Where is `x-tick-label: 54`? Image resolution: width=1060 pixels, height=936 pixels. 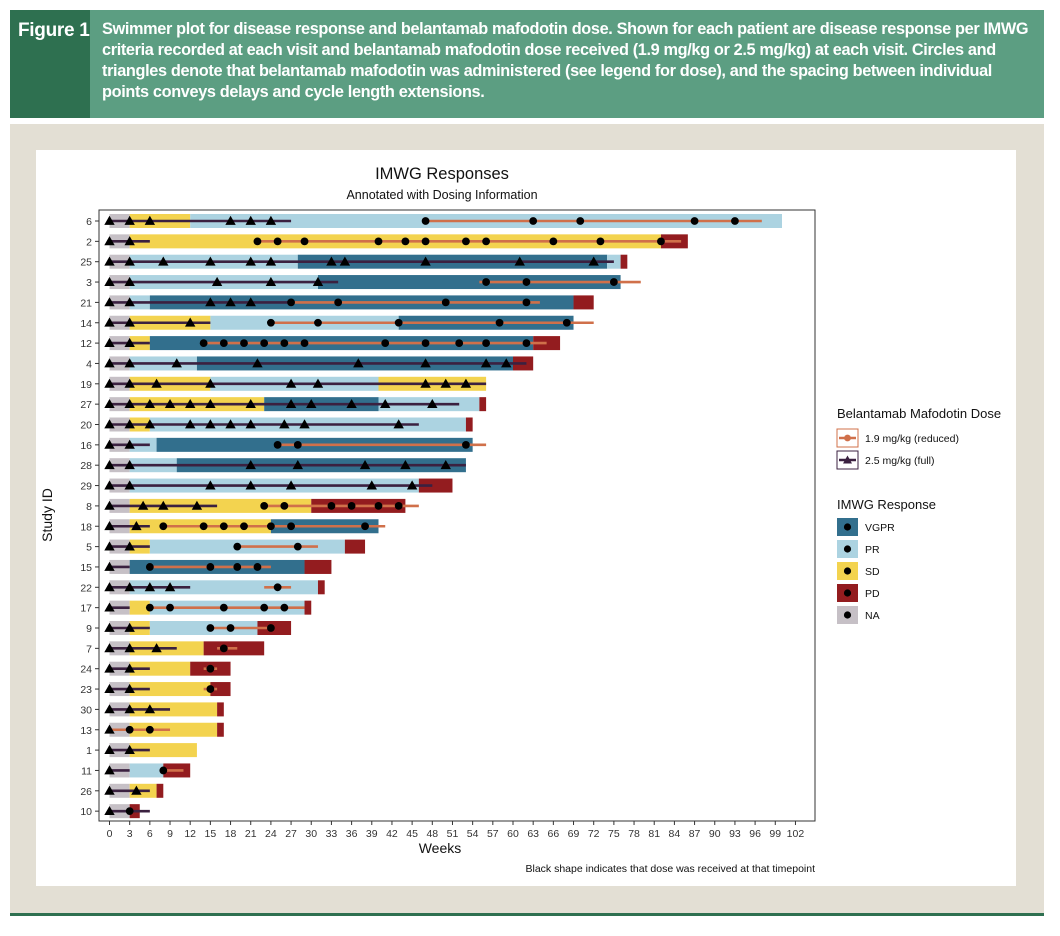
x-tick-label: 54 is located at coordinates (473, 834).